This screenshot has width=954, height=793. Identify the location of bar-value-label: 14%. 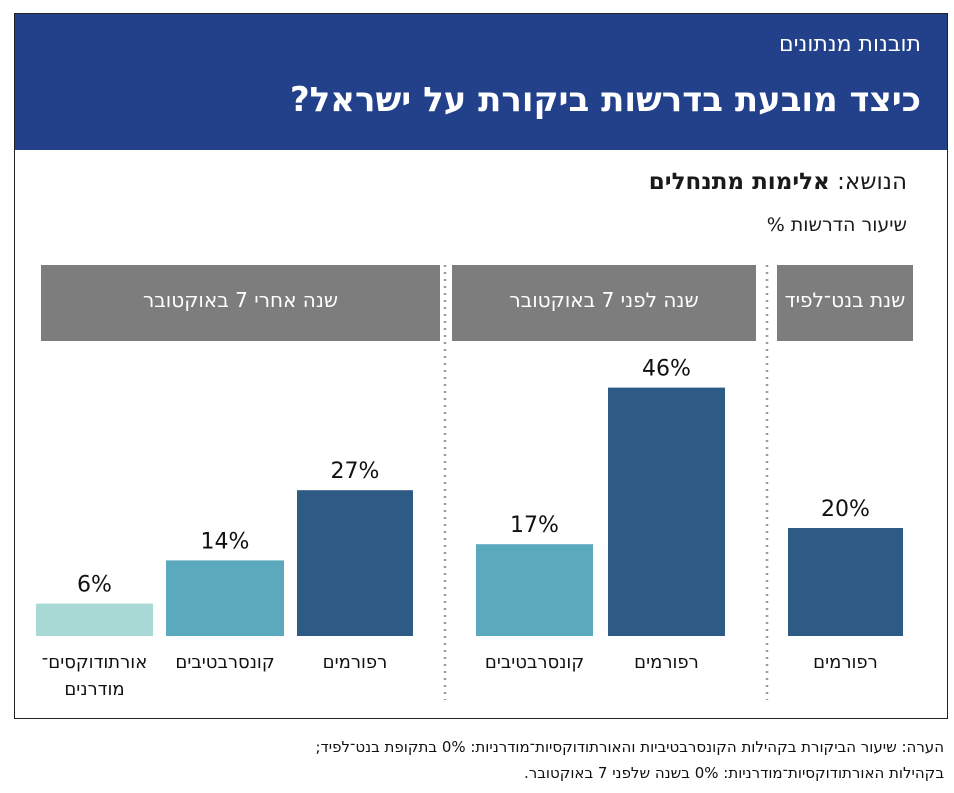
(225, 541).